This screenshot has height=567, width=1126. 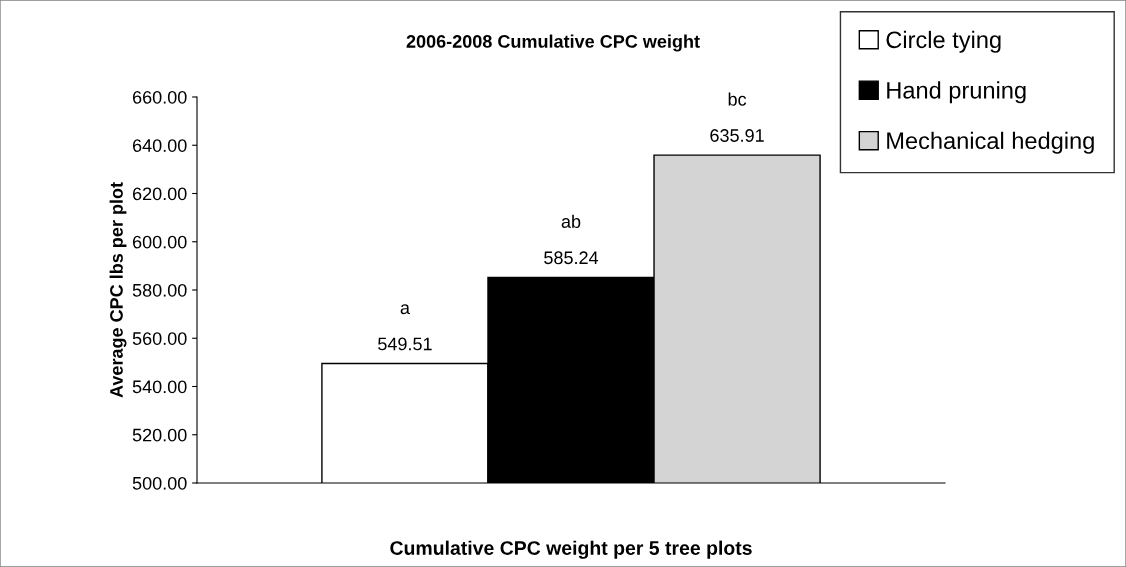 What do you see at coordinates (571, 221) in the screenshot?
I see `annotation: ab` at bounding box center [571, 221].